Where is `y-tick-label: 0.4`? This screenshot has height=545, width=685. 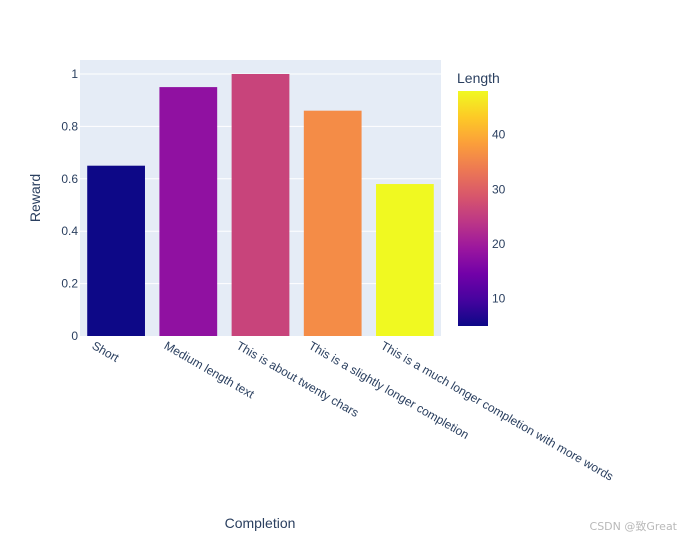
y-tick-label: 0.4 is located at coordinates (69, 231).